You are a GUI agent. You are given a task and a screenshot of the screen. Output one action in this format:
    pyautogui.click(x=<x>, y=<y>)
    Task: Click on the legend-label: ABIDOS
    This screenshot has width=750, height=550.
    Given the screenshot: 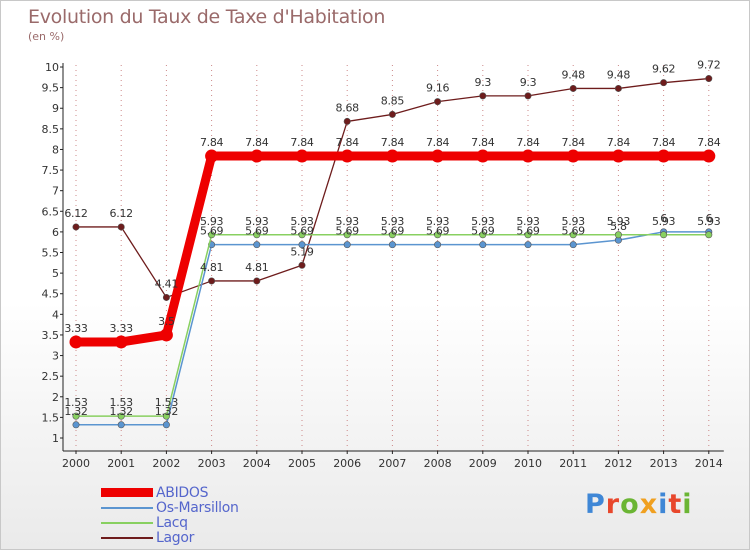 What is the action you would take?
    pyautogui.click(x=182, y=492)
    